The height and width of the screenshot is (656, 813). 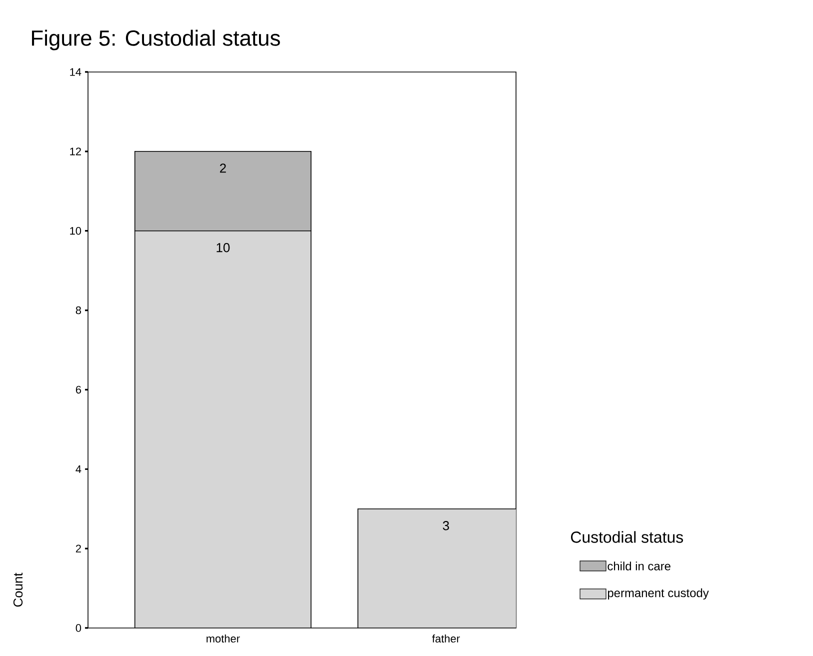 I want to click on y-tick-label: 4, so click(x=79, y=469).